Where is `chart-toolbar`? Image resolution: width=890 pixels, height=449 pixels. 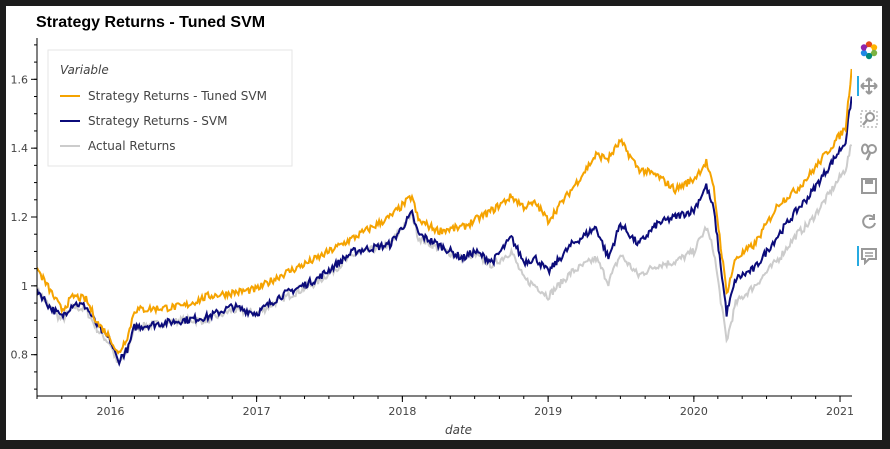
chart-toolbar is located at coordinates (868, 156).